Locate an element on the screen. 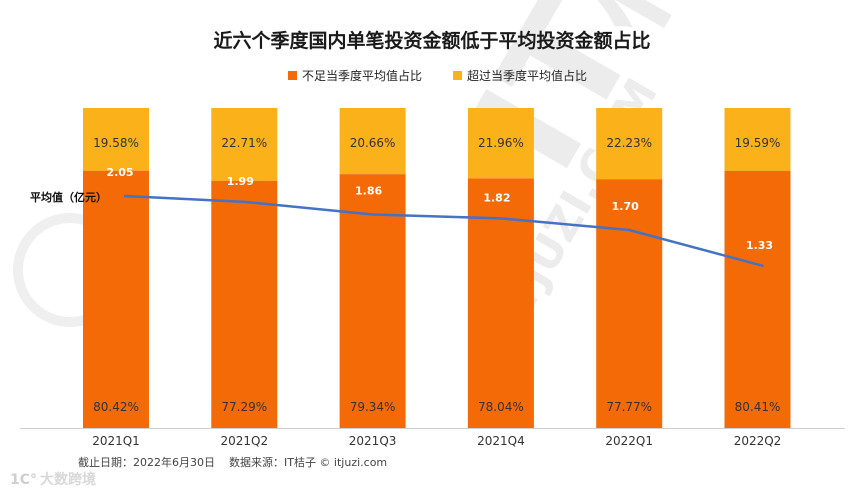 The height and width of the screenshot is (496, 865). x-tick-label: 2021Q1 is located at coordinates (116, 441).